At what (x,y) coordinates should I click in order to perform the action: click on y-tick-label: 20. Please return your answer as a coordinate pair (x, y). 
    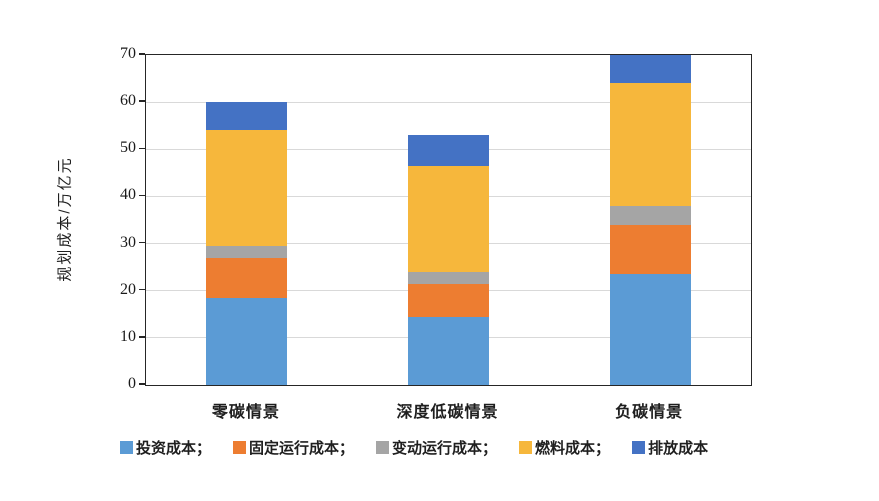
    Looking at the image, I should click on (128, 289).